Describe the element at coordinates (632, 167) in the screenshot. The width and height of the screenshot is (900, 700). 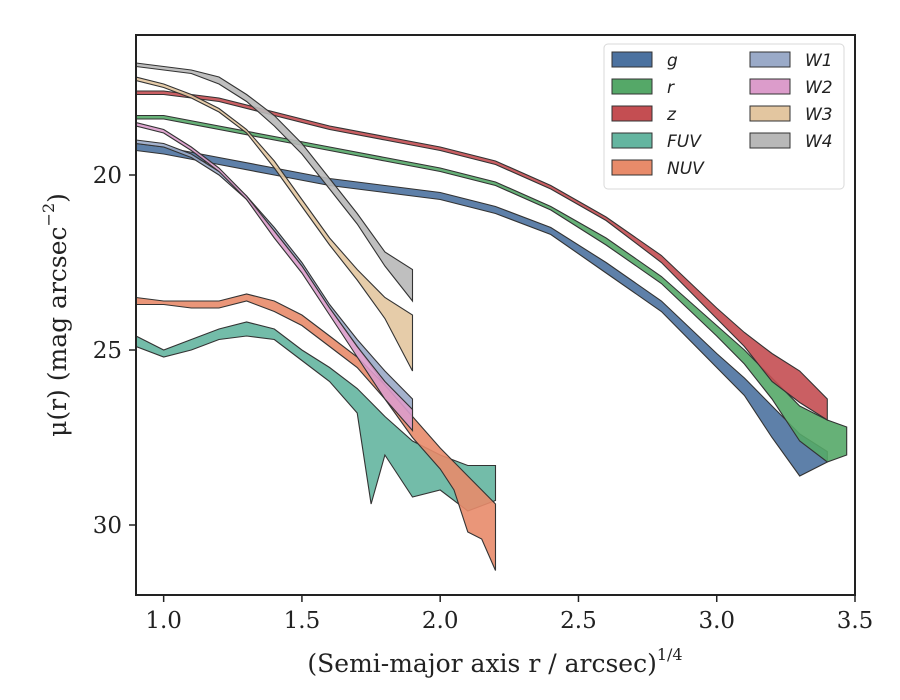
I see `legend-swatch-nuv` at that location.